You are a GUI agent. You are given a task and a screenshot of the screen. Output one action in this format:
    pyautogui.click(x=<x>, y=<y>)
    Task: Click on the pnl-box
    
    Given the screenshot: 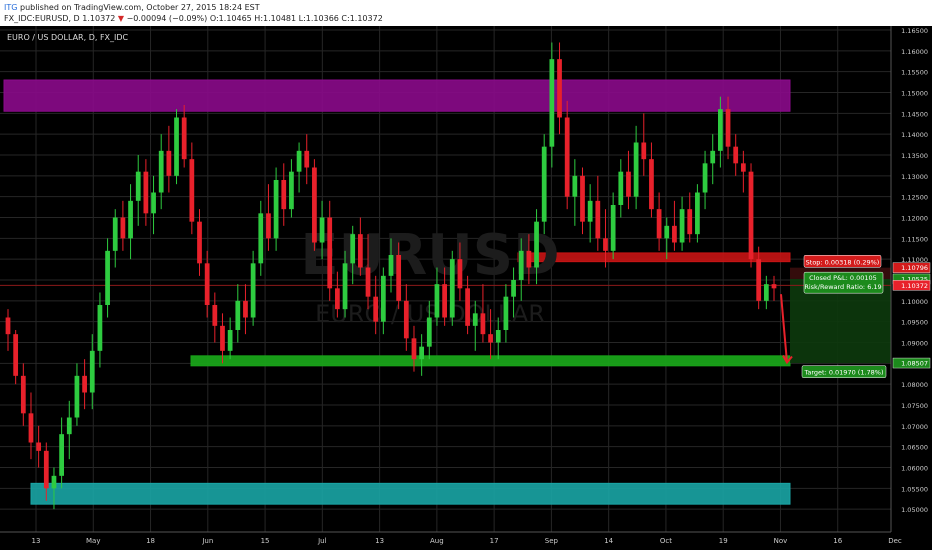 What is the action you would take?
    pyautogui.click(x=843, y=282)
    